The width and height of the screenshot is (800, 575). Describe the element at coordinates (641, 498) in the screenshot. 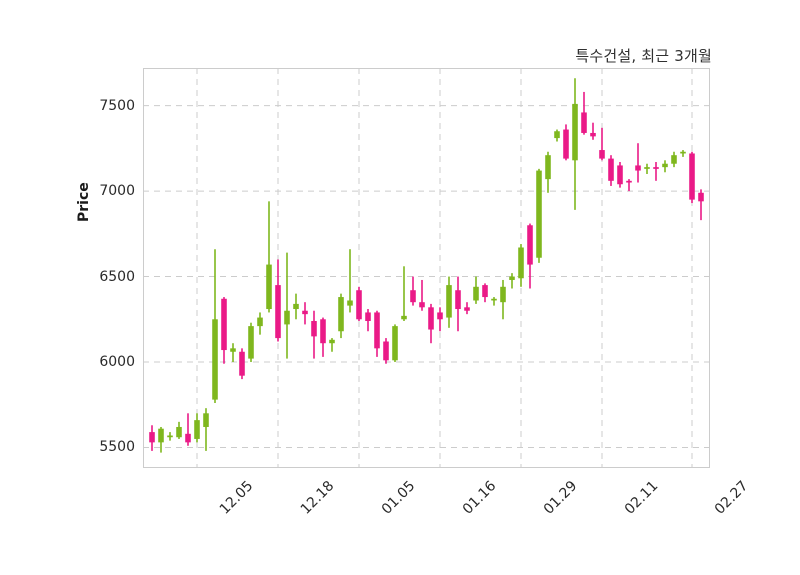

I see `x-axis-tick-label: 02.11` at that location.